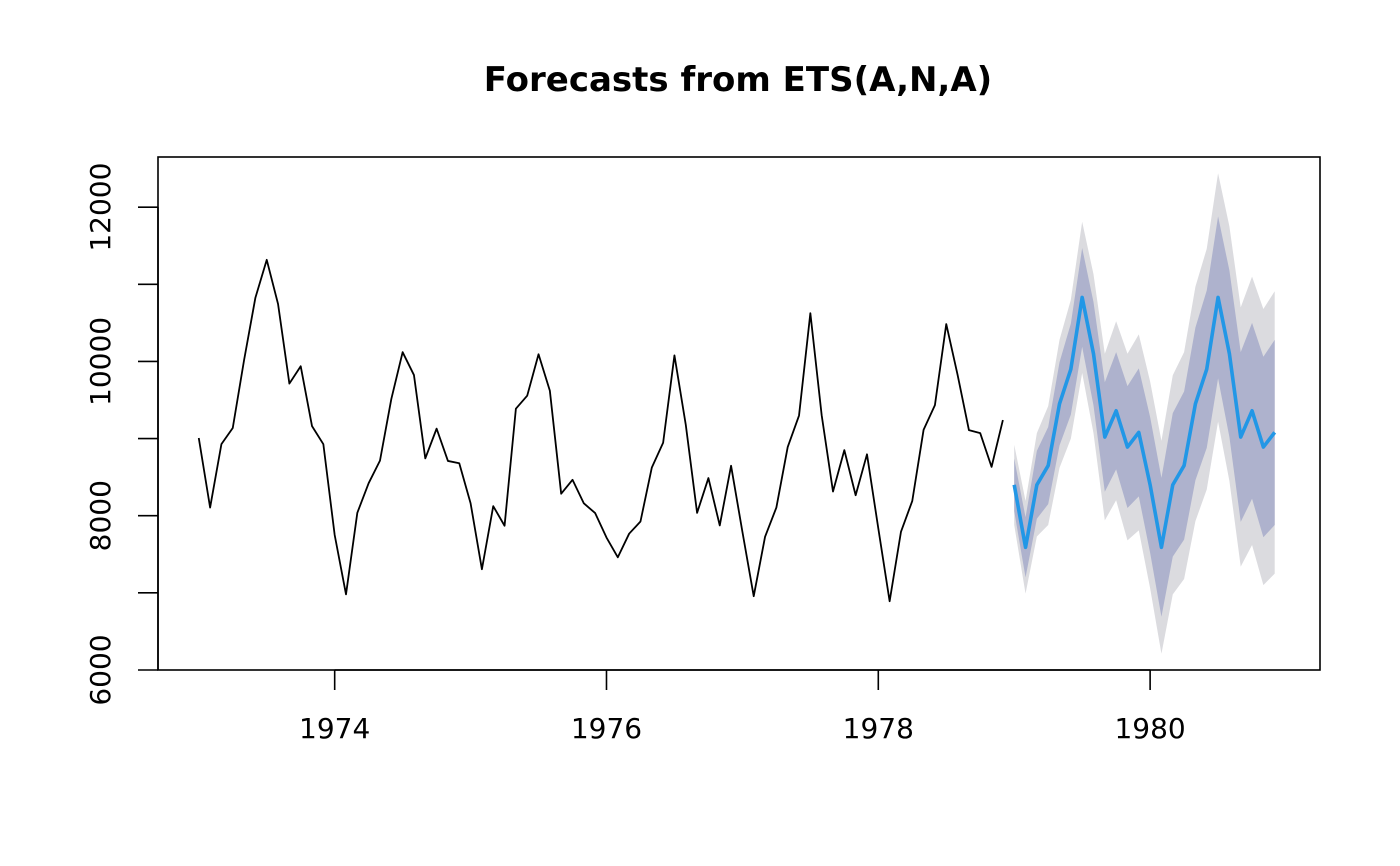 This screenshot has height=866, width=1400. I want to click on chart-title: Forecasts from ETS(A,N,A), so click(738, 80).